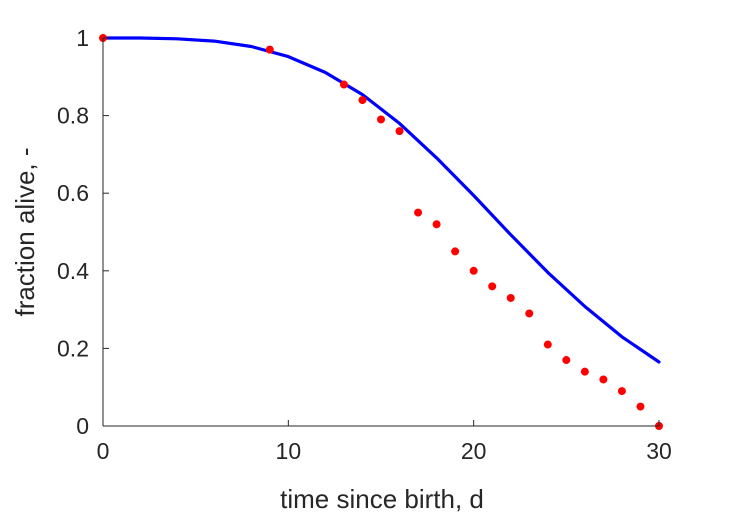 The width and height of the screenshot is (729, 521). What do you see at coordinates (103, 451) in the screenshot?
I see `x-tick-label: 0` at bounding box center [103, 451].